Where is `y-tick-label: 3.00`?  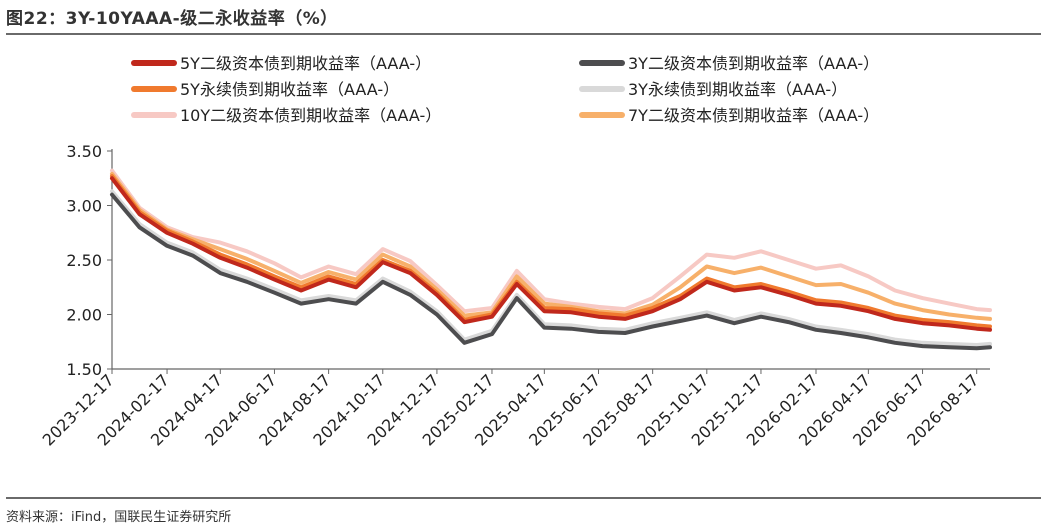 y-tick-label: 3.00 is located at coordinates (84, 206).